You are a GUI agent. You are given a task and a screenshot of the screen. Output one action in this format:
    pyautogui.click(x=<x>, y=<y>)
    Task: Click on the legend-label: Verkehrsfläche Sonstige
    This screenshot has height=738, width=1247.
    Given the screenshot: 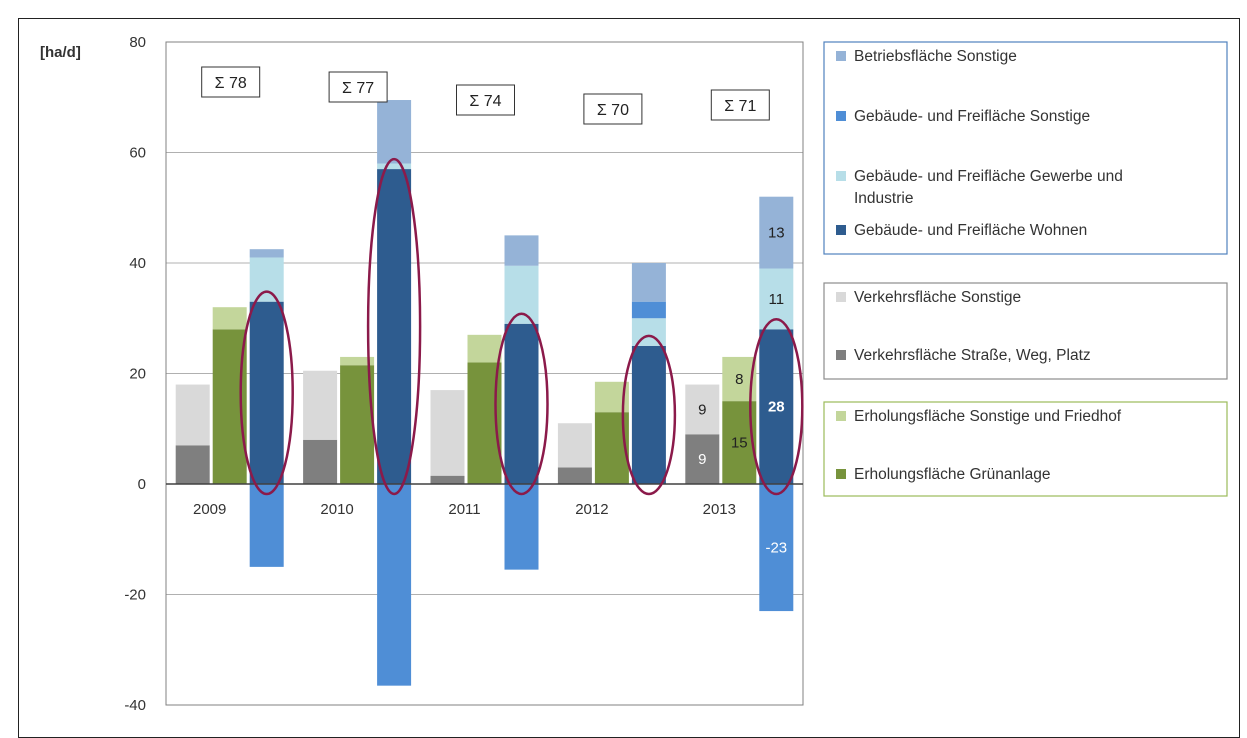 What is the action you would take?
    pyautogui.click(x=937, y=297)
    